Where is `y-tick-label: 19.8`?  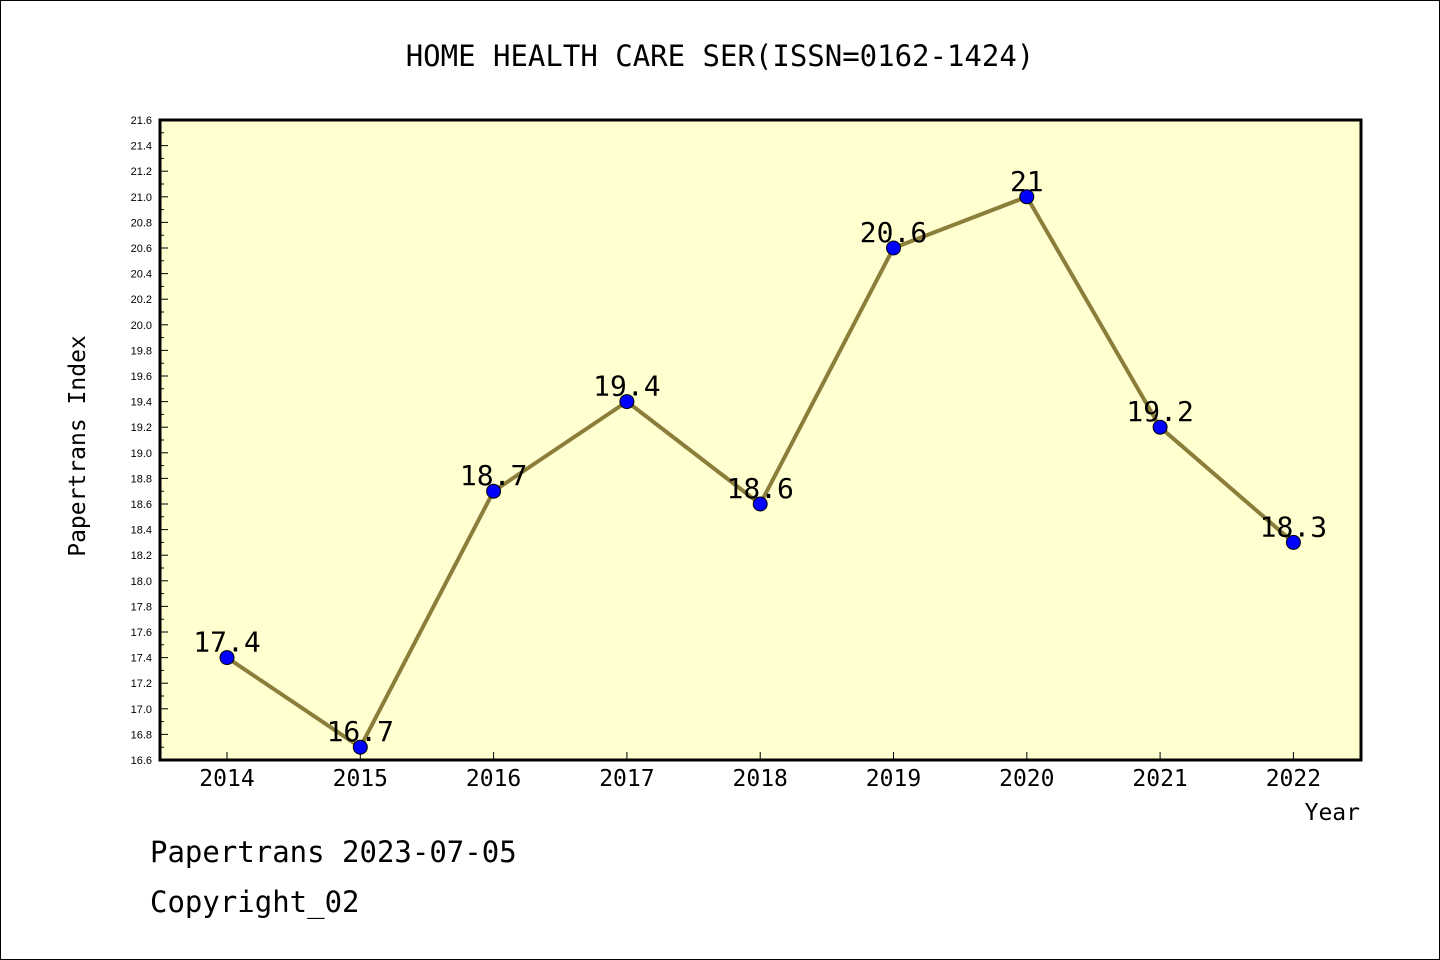
y-tick-label: 19.8 is located at coordinates (141, 351).